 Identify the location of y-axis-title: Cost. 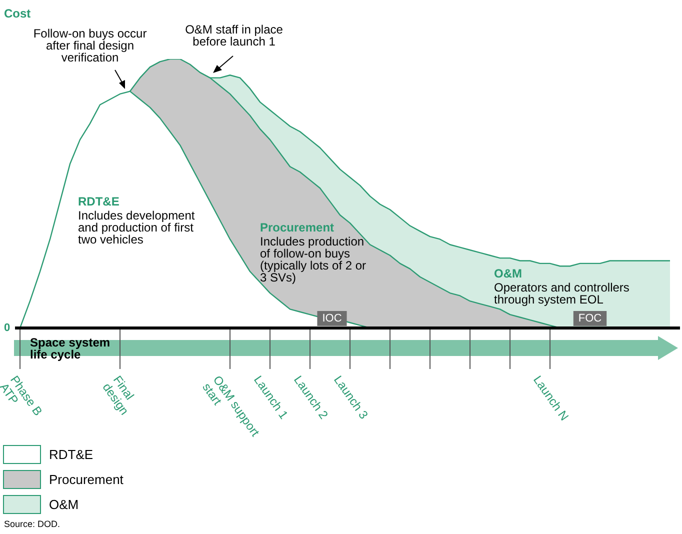
(17, 13).